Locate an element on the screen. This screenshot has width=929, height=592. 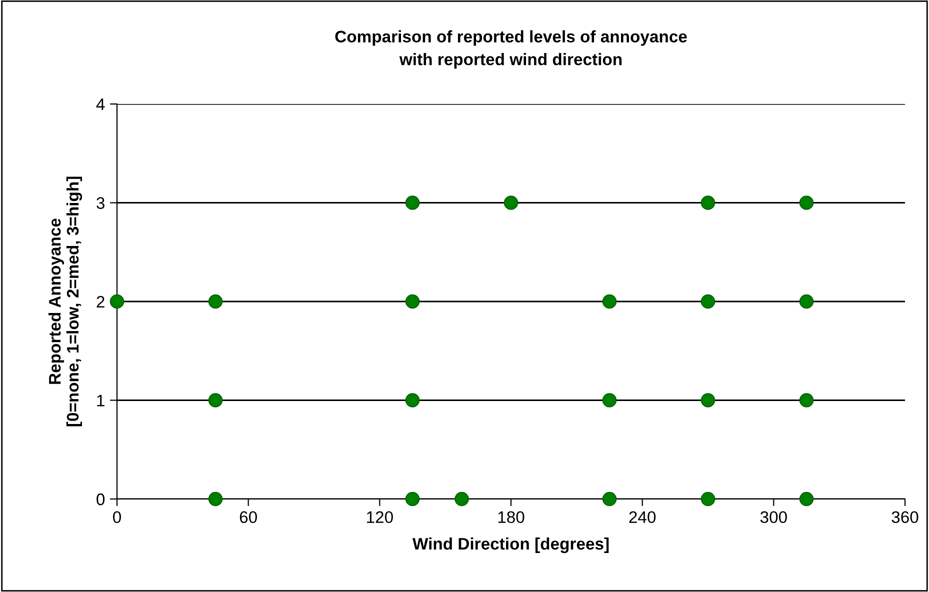
x-tick-label: 240 is located at coordinates (642, 517).